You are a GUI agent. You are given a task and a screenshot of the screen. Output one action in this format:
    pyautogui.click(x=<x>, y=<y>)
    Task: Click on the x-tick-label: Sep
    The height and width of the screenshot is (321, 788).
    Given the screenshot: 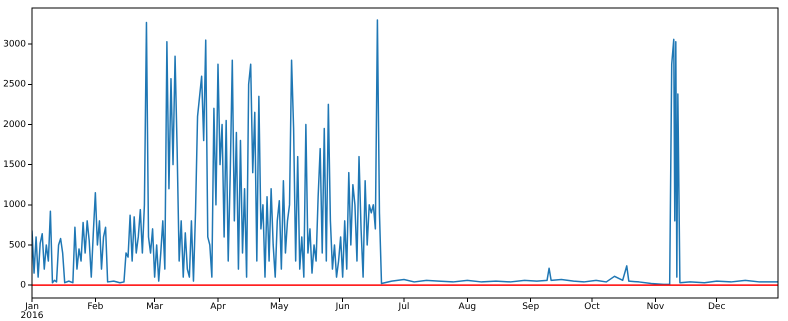 What is the action you would take?
    pyautogui.click(x=531, y=307)
    